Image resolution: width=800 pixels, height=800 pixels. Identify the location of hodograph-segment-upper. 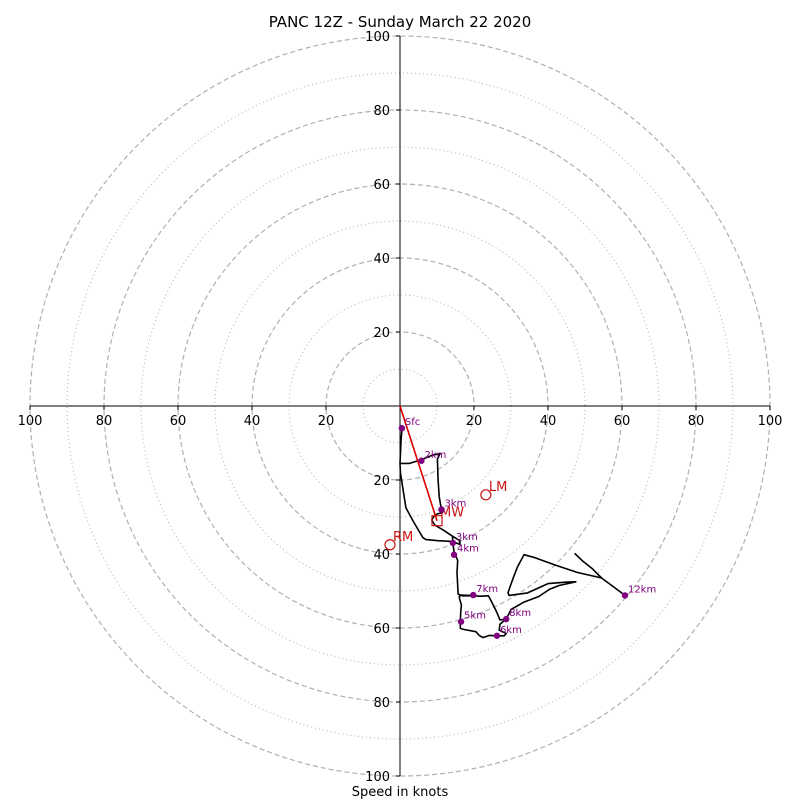
(565, 586).